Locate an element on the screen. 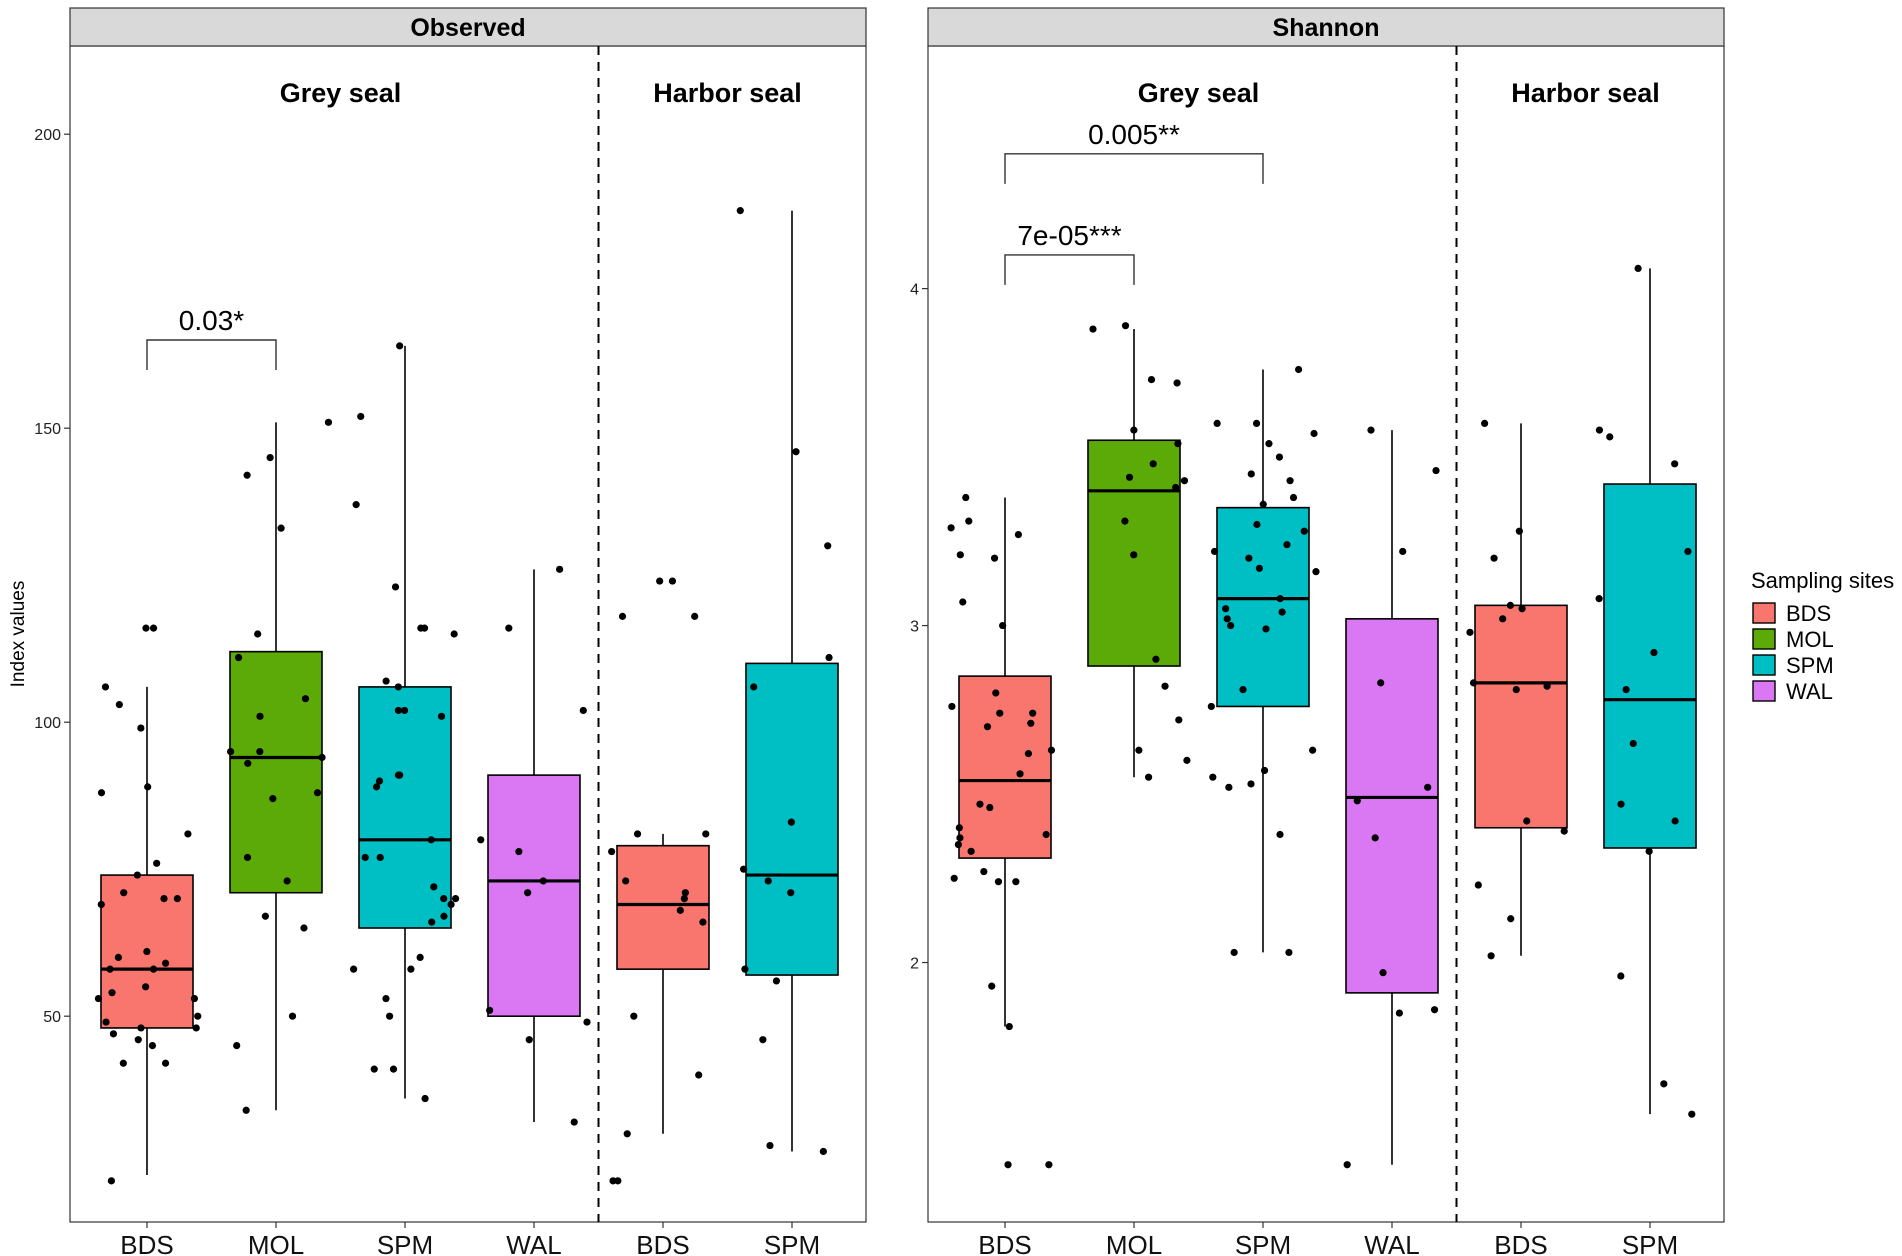 The height and width of the screenshot is (1256, 1902). y-tick-label: 2 is located at coordinates (914, 964).